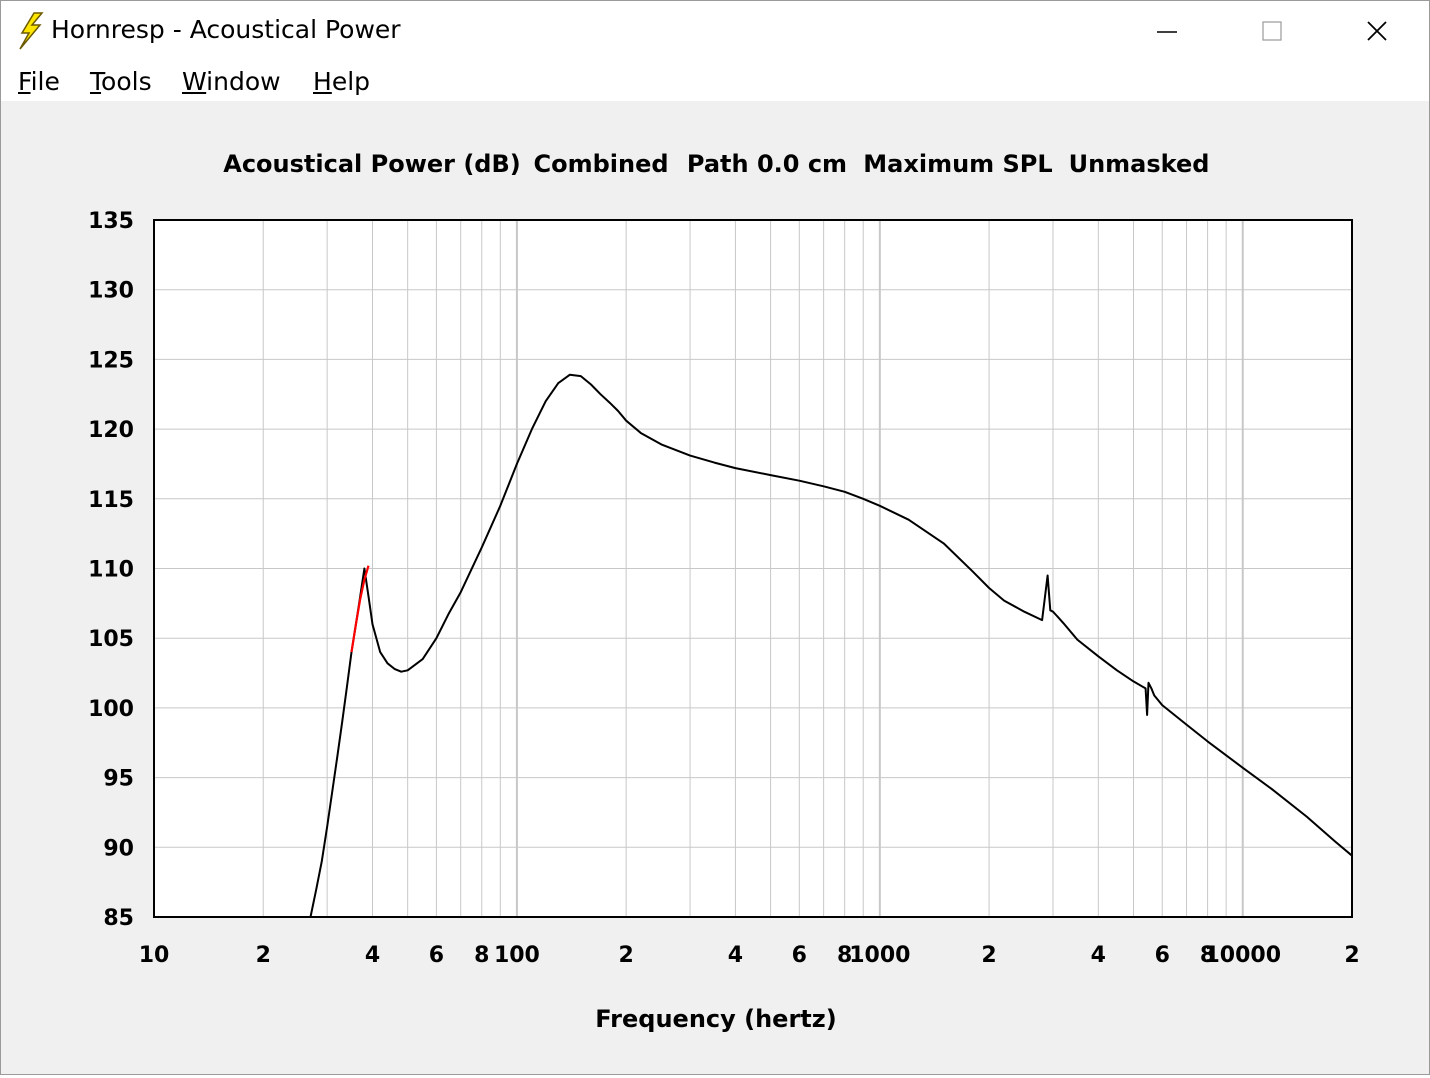 Image resolution: width=1430 pixels, height=1078 pixels. What do you see at coordinates (118, 848) in the screenshot?
I see `y-tick-label: 90` at bounding box center [118, 848].